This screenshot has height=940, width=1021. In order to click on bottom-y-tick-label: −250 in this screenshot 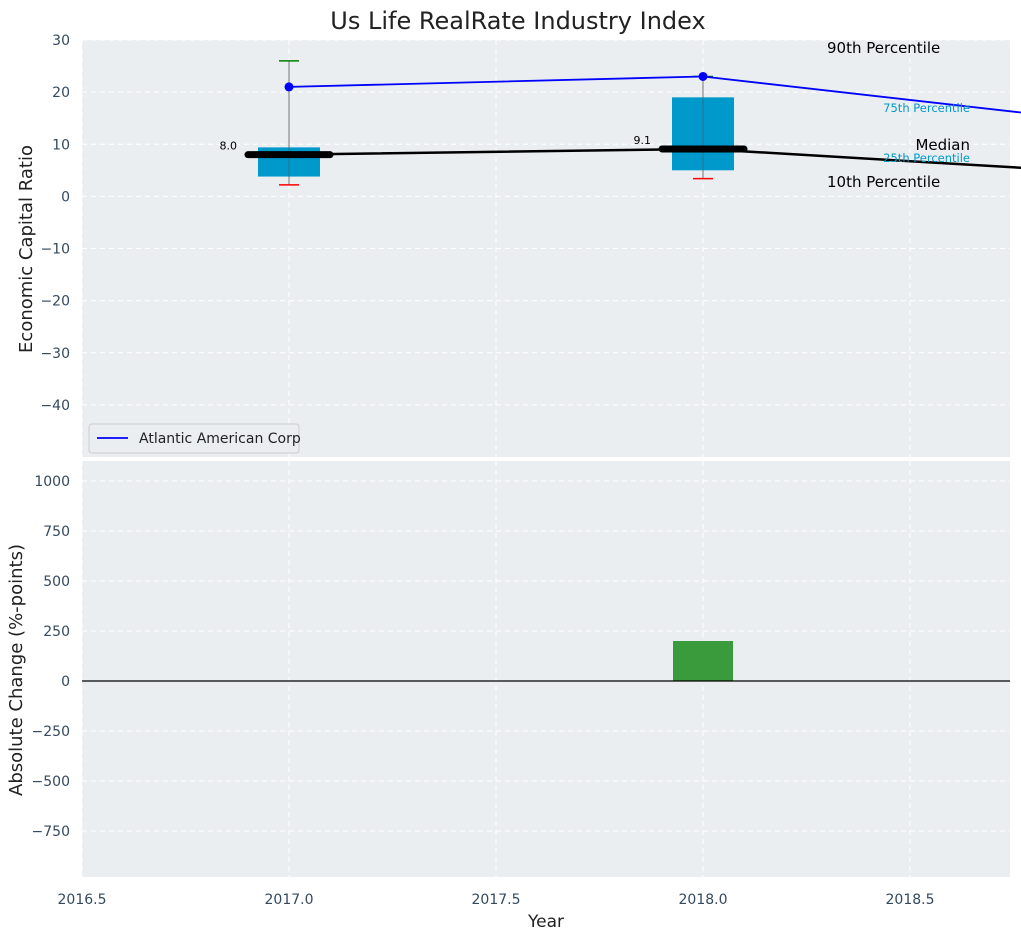, I will do `click(51, 732)`.